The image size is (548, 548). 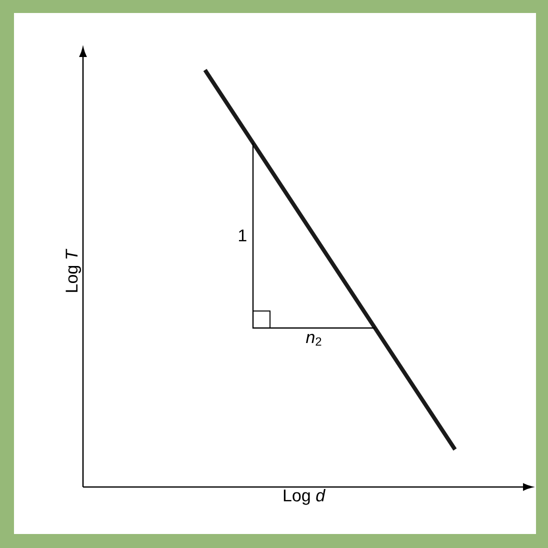 What do you see at coordinates (74, 270) in the screenshot?
I see `y-axis-title: Log T` at bounding box center [74, 270].